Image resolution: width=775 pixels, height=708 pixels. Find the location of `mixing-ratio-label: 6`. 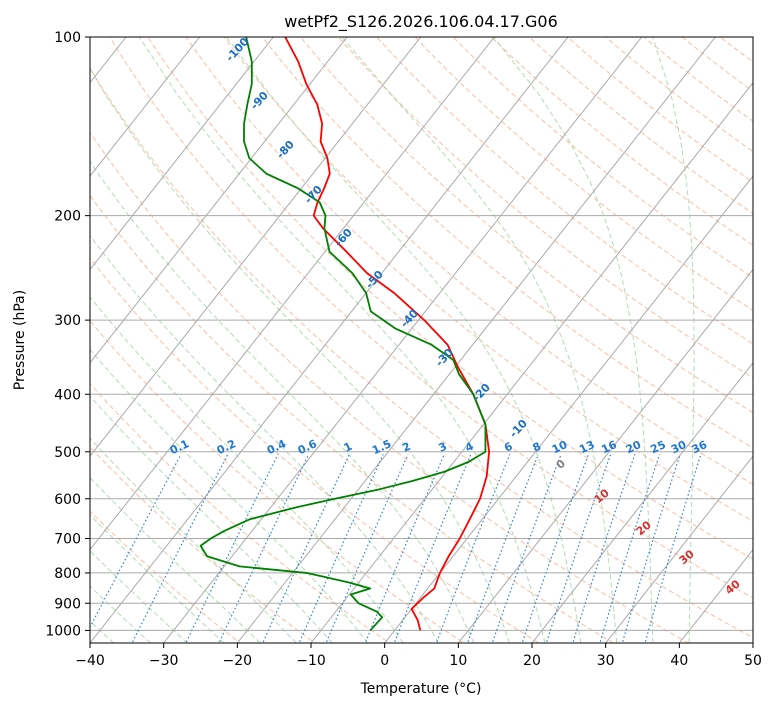

mixing-ratio-label: 6 is located at coordinates (508, 447).